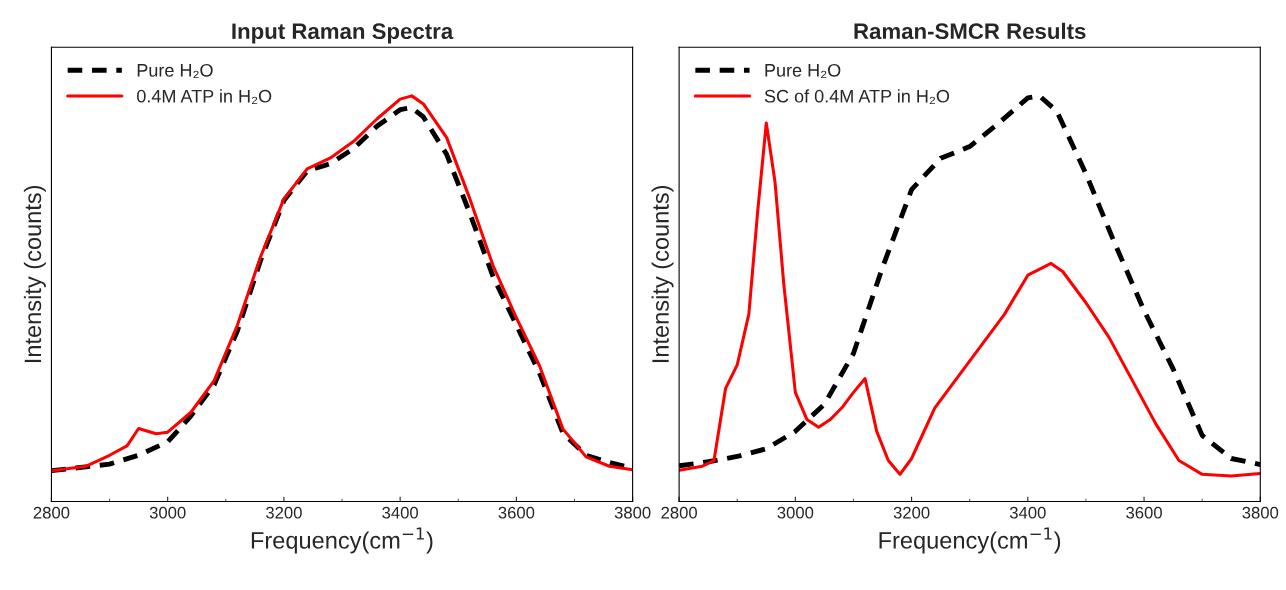  What do you see at coordinates (204, 96) in the screenshot?
I see `legend-label: 0.4M ATP in H₂O` at bounding box center [204, 96].